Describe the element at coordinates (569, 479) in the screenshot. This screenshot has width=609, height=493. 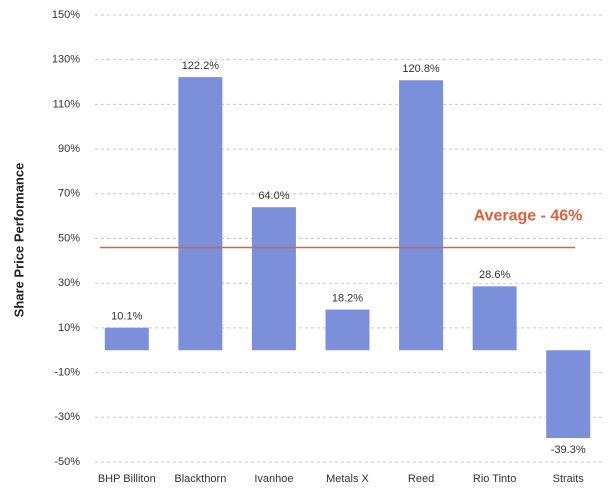
I see `x-tick-label: Straits` at that location.